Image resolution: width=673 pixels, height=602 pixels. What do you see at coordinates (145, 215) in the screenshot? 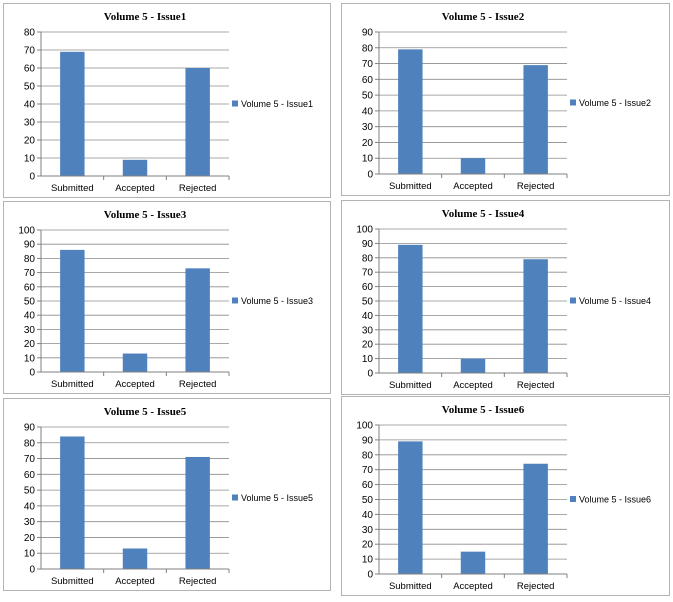
I see `chart-title: Volume 5 - Issue3` at bounding box center [145, 215].